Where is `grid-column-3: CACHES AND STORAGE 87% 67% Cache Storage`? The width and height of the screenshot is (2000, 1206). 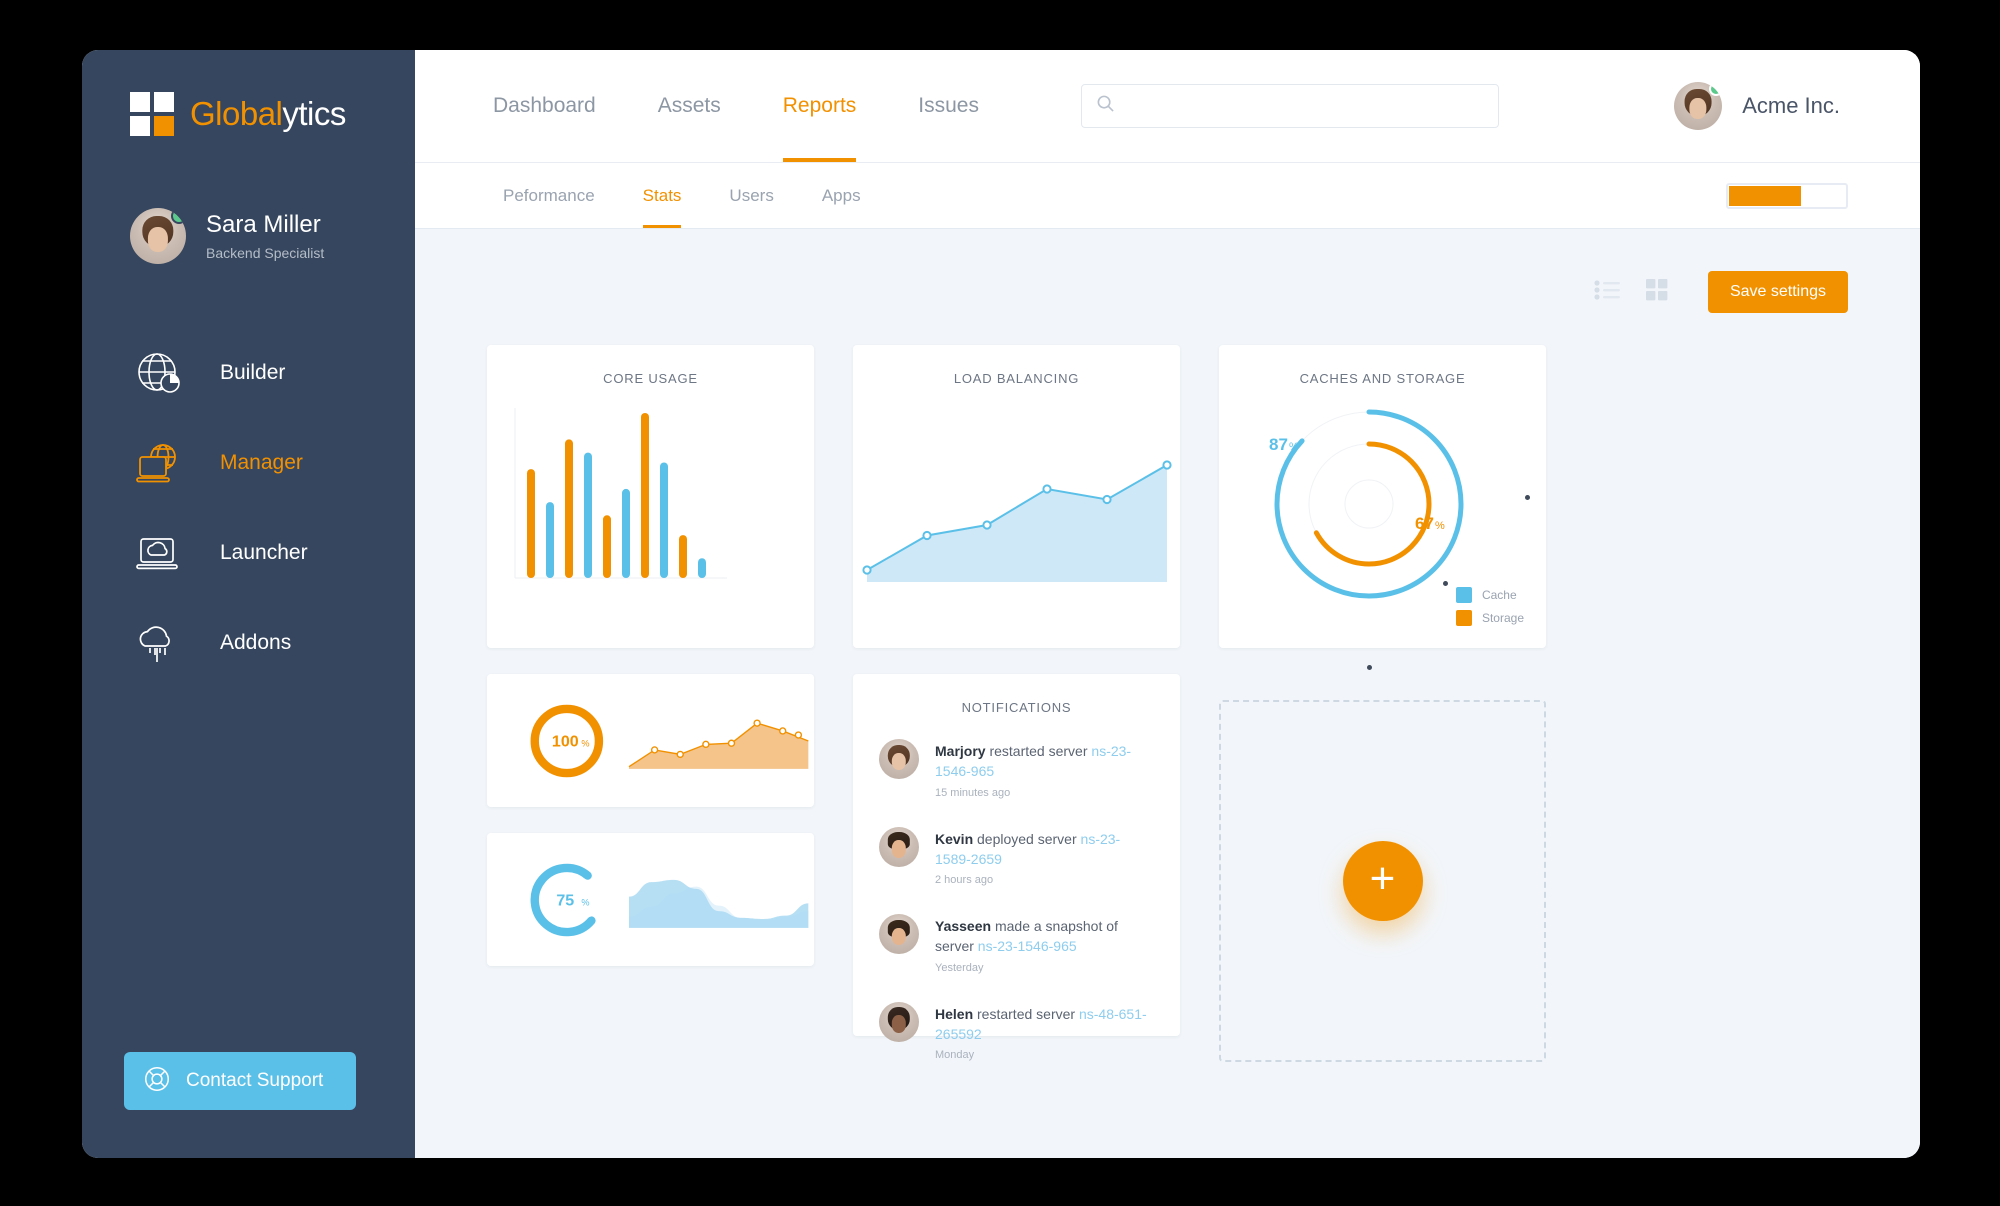 grid-column-3: CACHES AND STORAGE 87% 67% Cache Storage is located at coordinates (1382, 703).